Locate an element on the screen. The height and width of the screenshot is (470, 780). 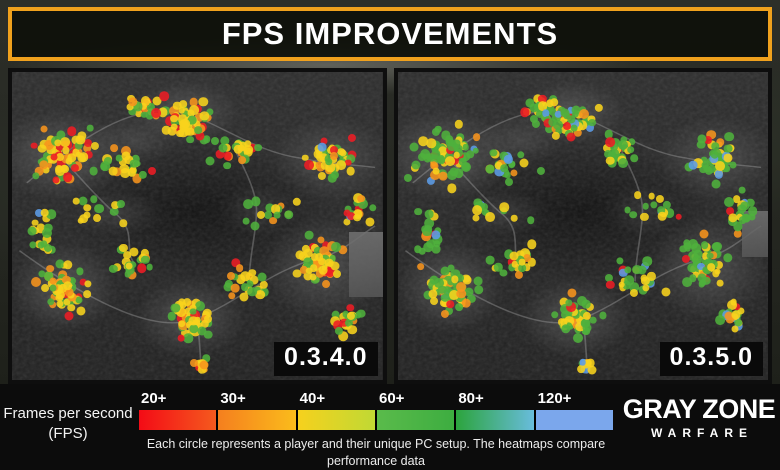
legend-bin-swatch is located at coordinates (178, 420).